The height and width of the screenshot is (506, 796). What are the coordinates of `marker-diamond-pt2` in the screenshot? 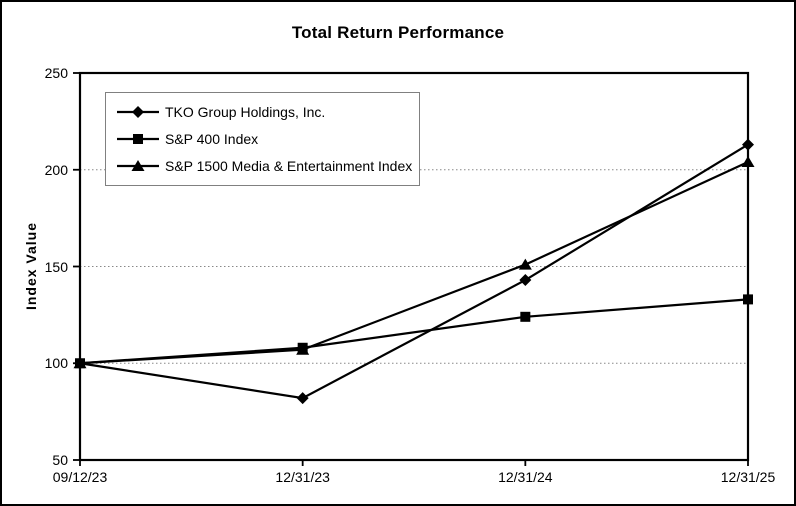 It's located at (525, 280).